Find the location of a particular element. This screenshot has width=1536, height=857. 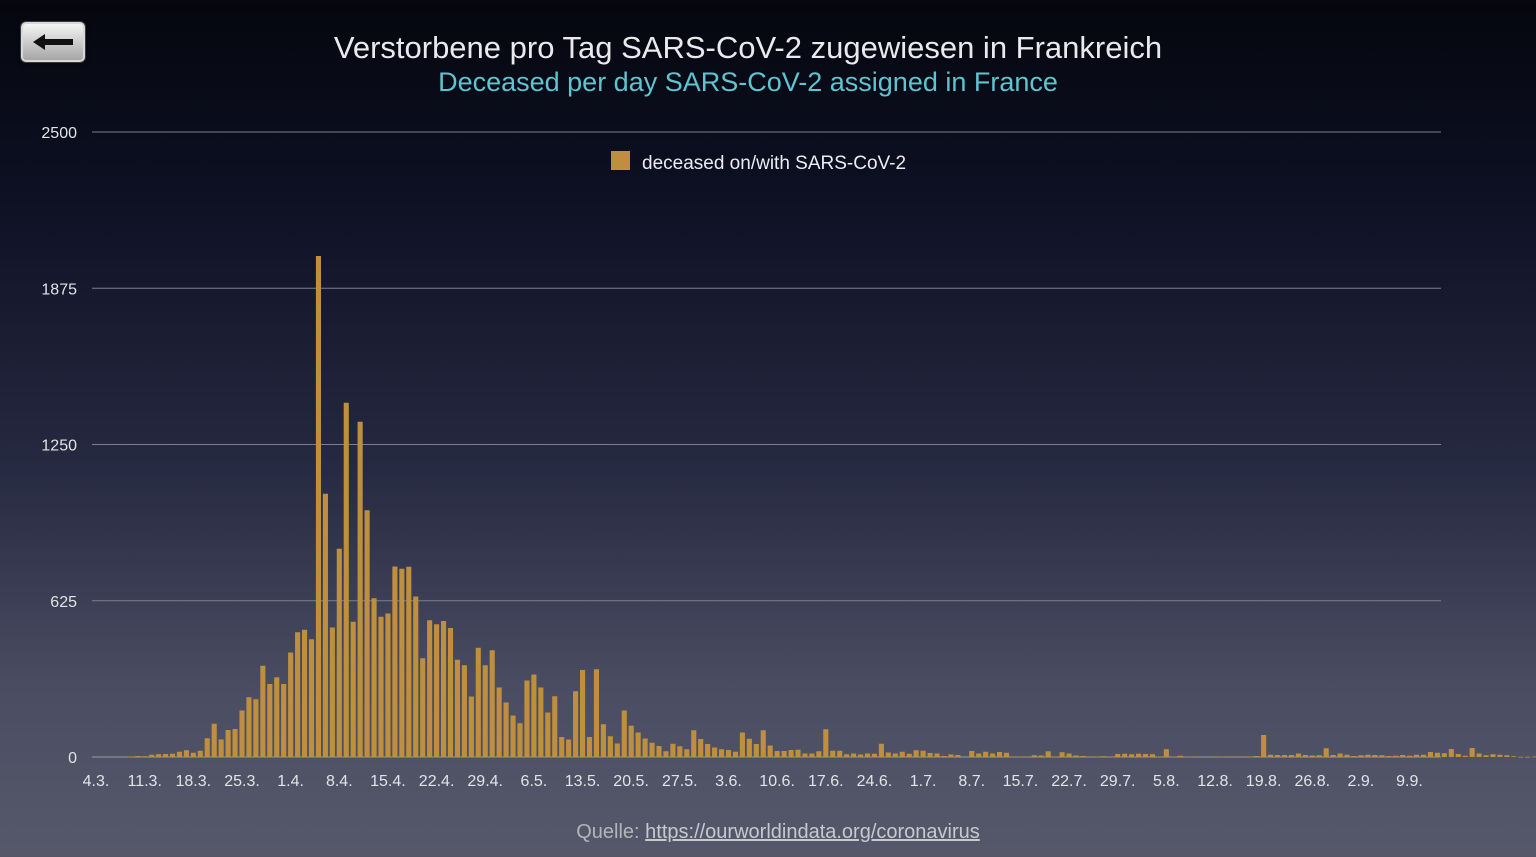

x-tick-label: 12.8. is located at coordinates (1215, 781).